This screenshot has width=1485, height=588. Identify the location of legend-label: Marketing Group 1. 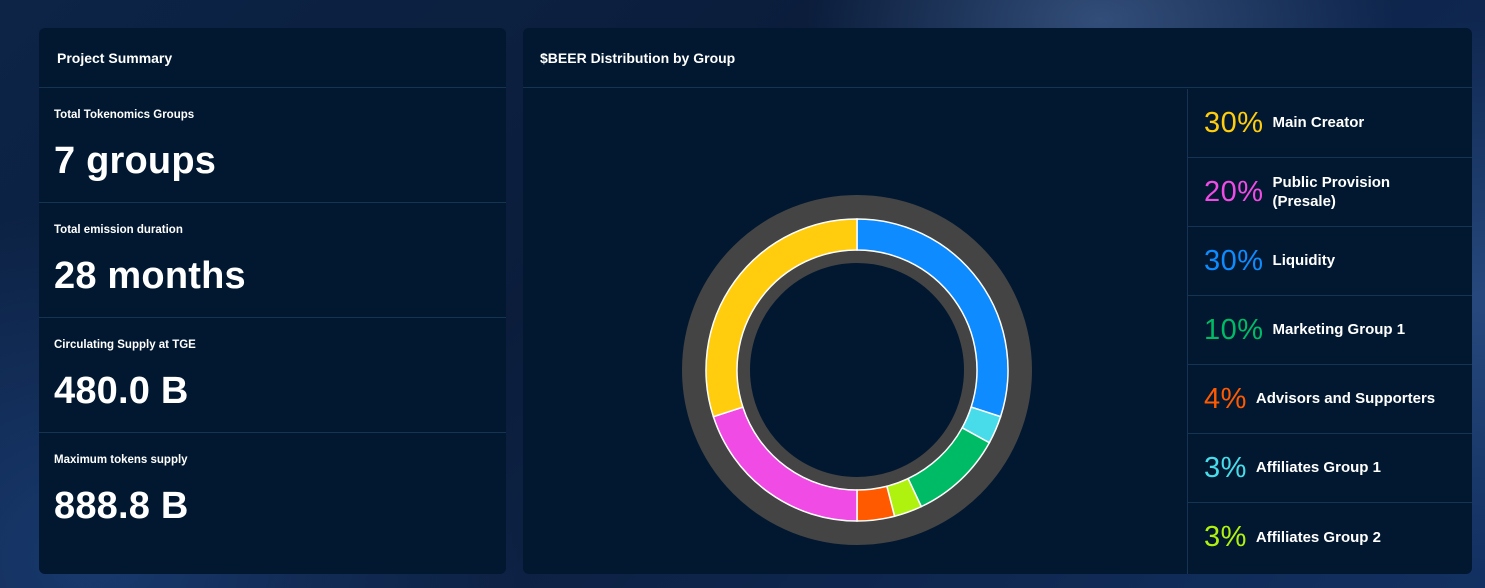
(1339, 330).